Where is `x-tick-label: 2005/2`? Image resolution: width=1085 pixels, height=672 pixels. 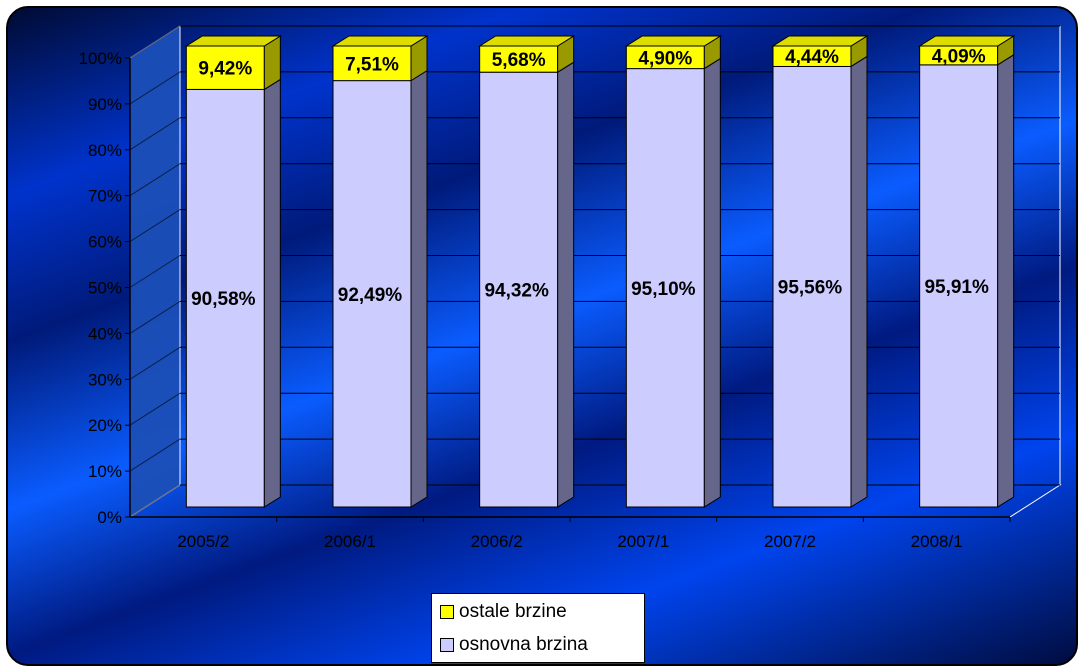 x-tick-label: 2005/2 is located at coordinates (203, 541).